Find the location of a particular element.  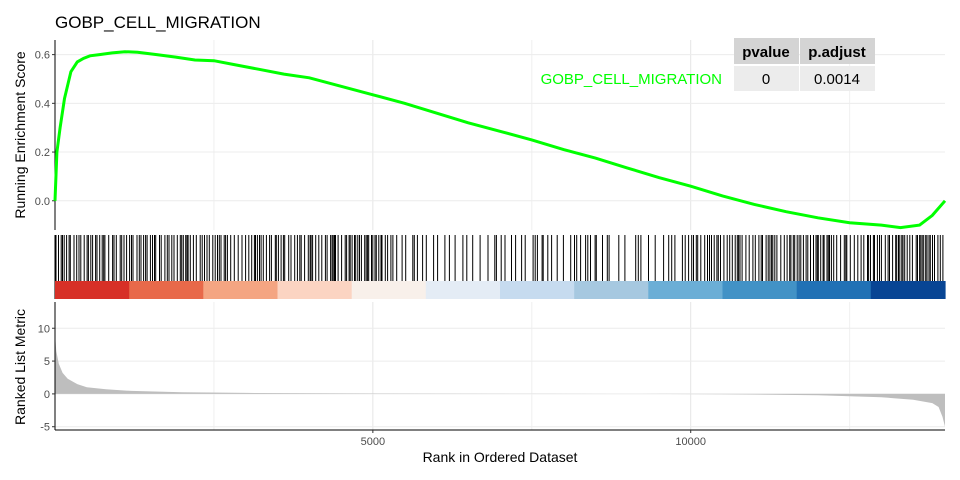

chart-title: GOBP_CELL_MIGRATION is located at coordinates (158, 22).